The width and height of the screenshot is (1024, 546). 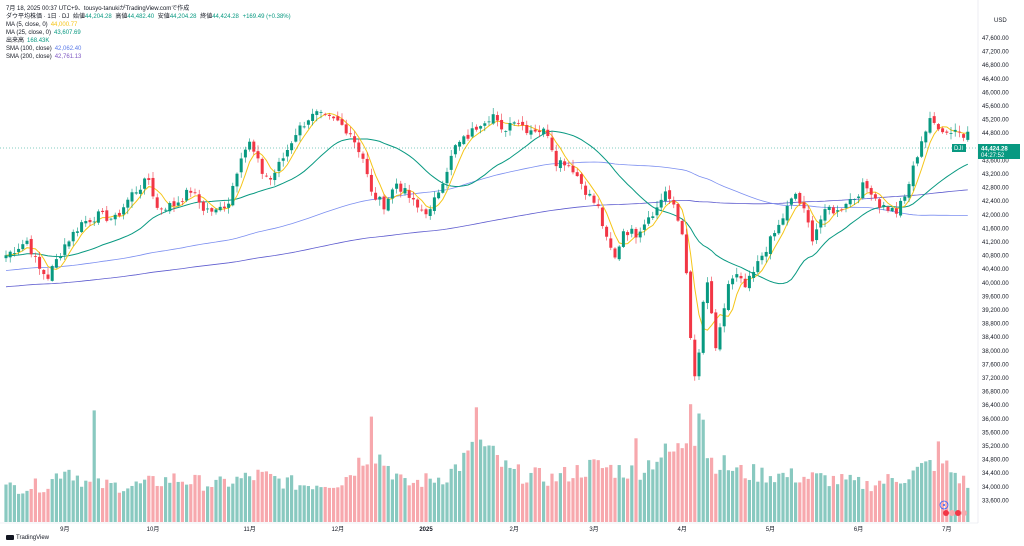 I want to click on legend-item-volume: 出来高 168.43K, so click(x=28, y=41).